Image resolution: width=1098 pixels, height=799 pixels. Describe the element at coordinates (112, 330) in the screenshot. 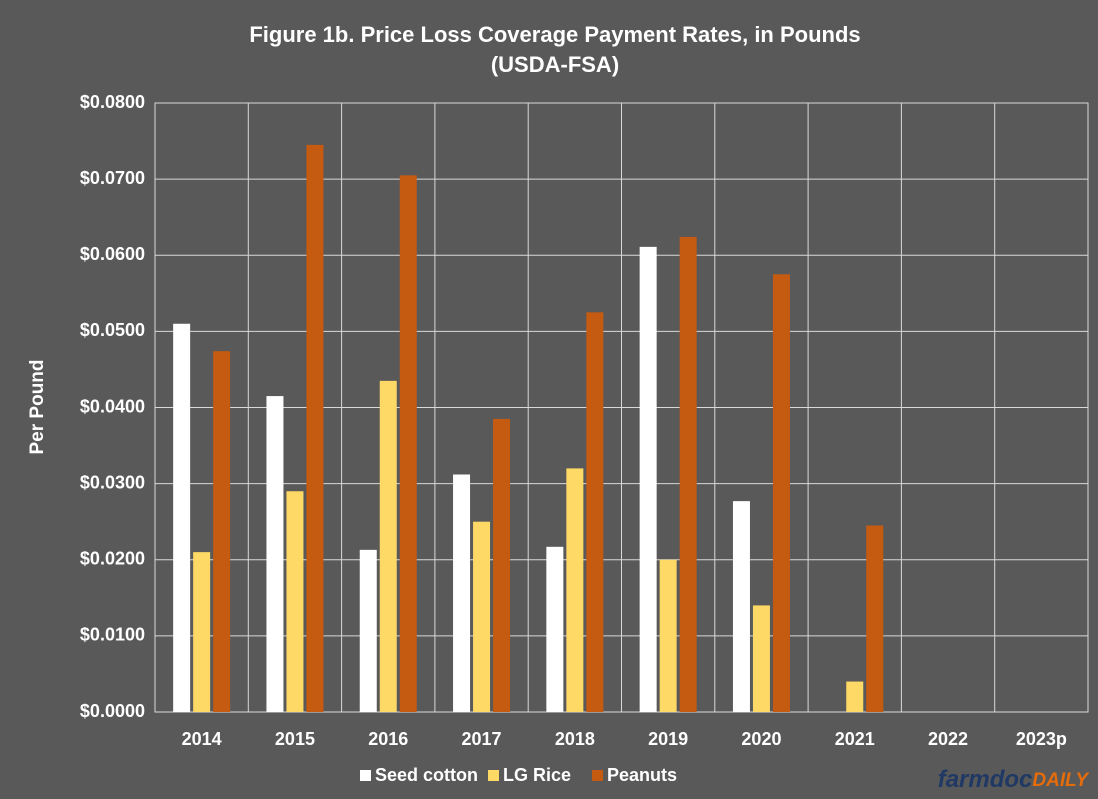

I see `y-tick-label: $0.0500` at that location.